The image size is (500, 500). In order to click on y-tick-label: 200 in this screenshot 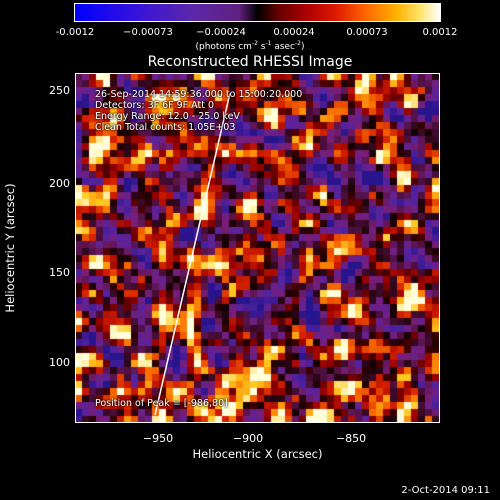, I will do `click(59, 183)`.